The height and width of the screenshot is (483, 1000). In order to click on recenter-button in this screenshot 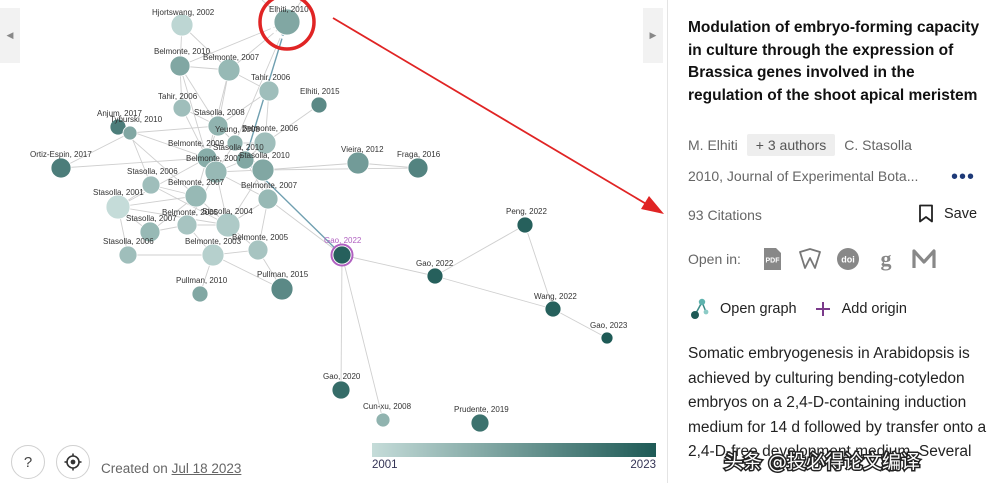, I will do `click(73, 462)`.